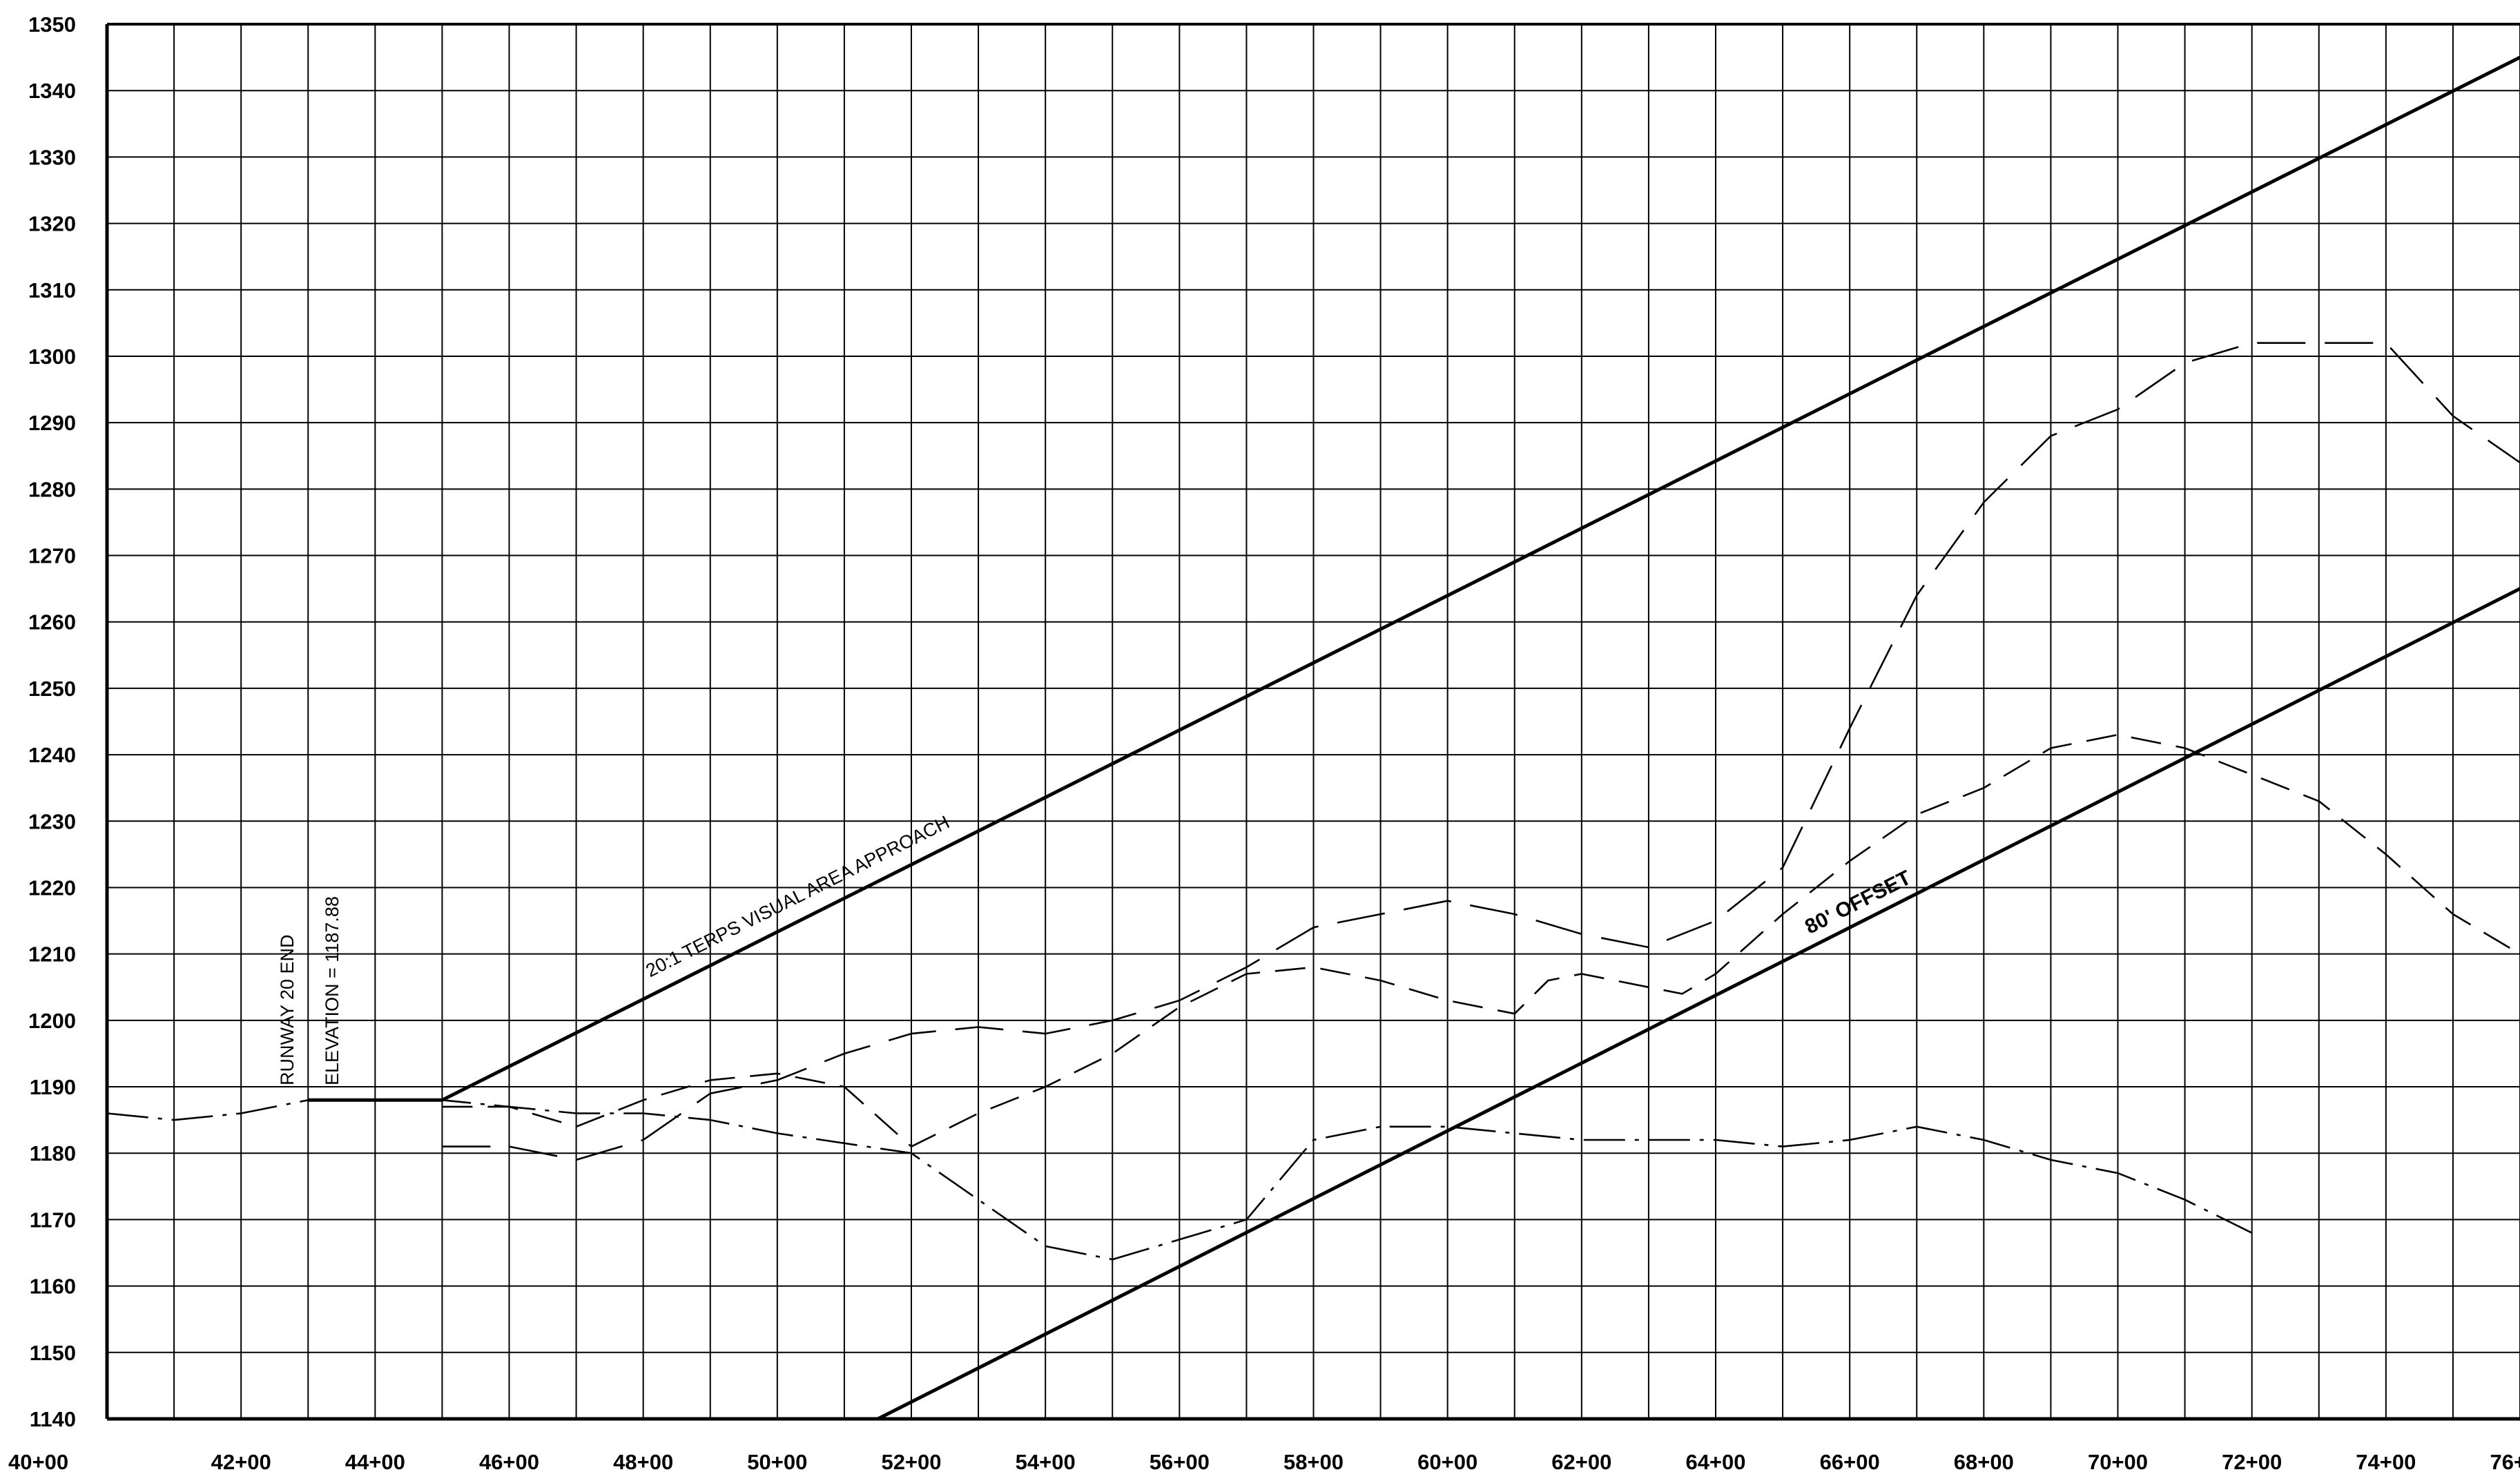 Image resolution: width=2520 pixels, height=1481 pixels. What do you see at coordinates (52, 423) in the screenshot?
I see `y-tick-label: 1290` at bounding box center [52, 423].